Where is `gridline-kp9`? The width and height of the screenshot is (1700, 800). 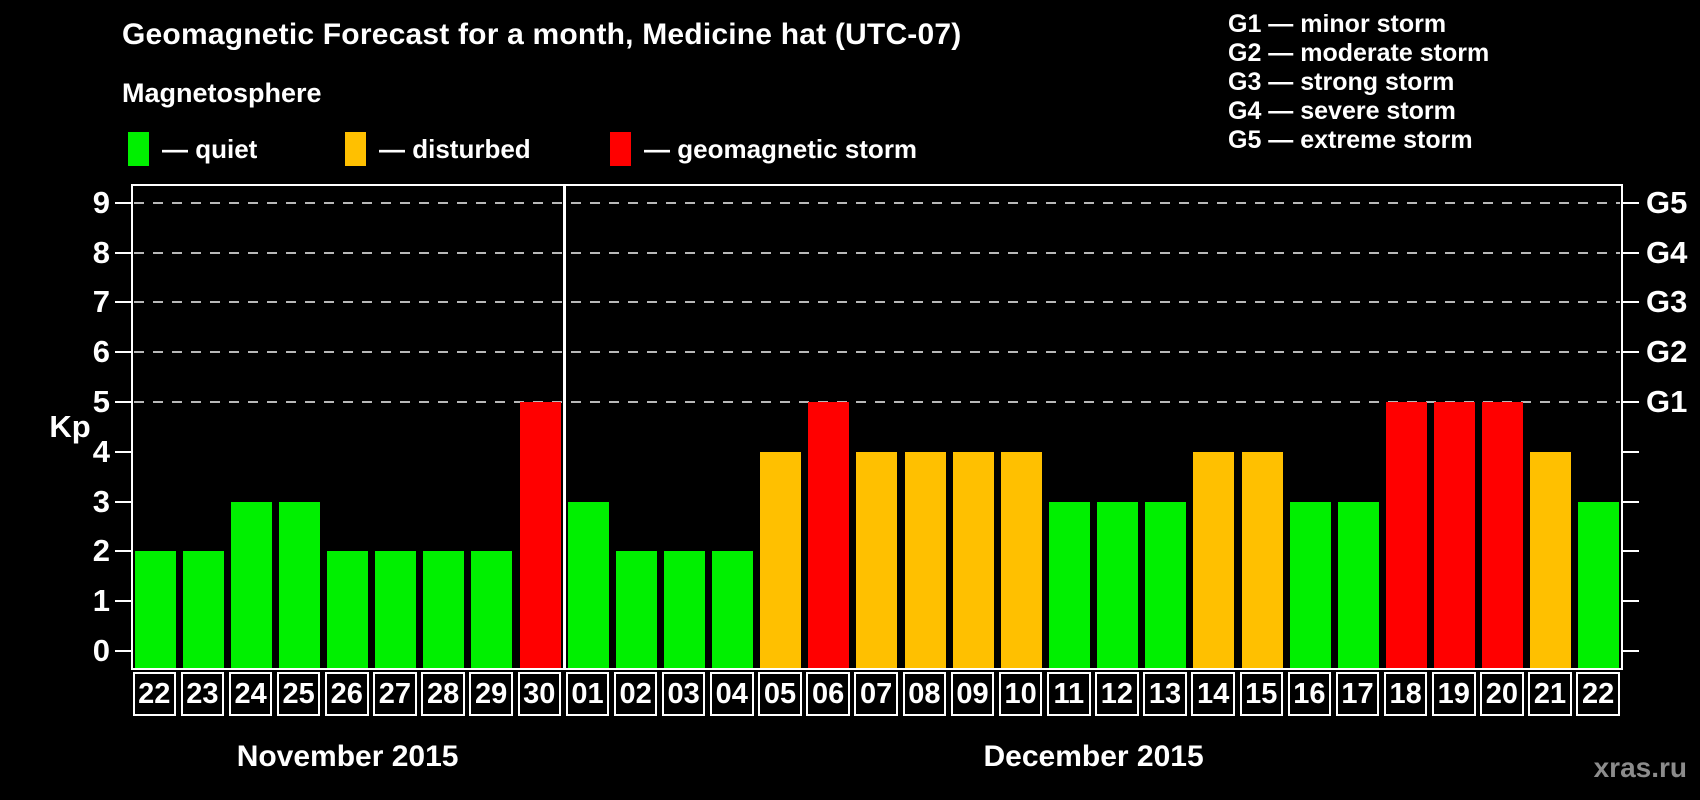 gridline-kp9 is located at coordinates (877, 202).